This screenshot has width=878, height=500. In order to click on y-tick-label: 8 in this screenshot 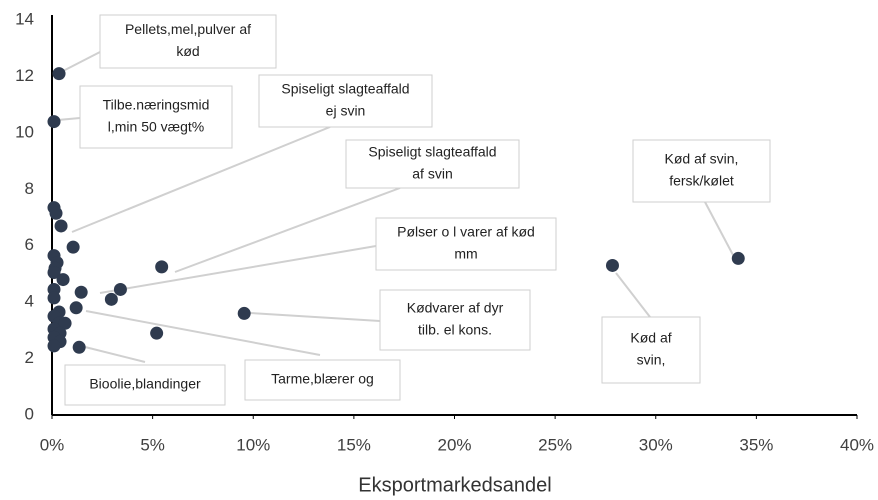, I will do `click(29, 188)`.